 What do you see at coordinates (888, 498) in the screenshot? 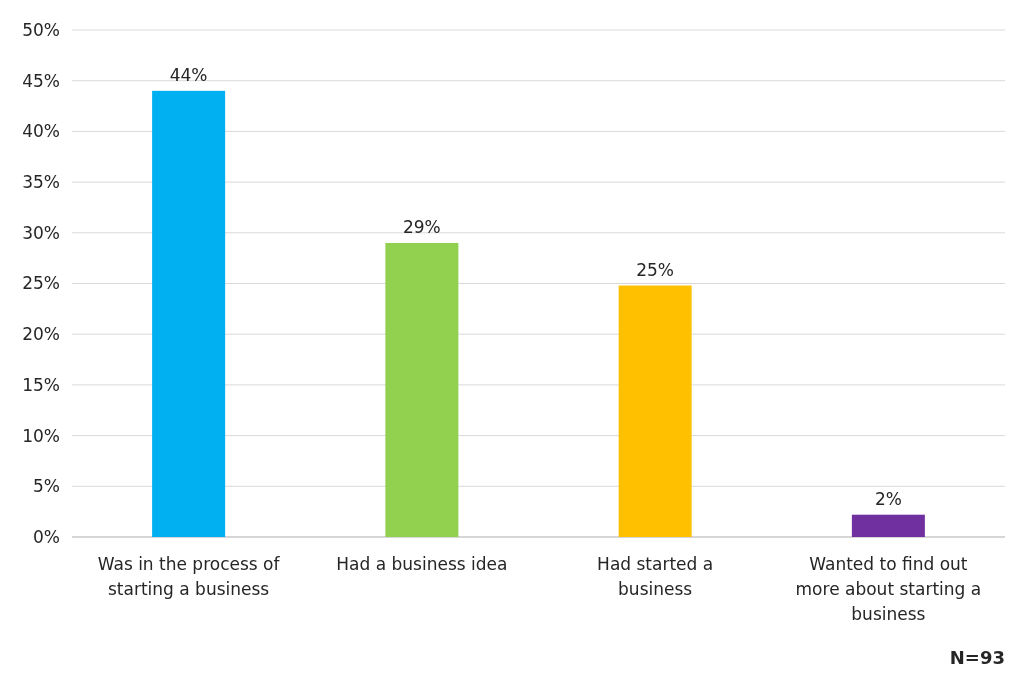
I see `data-label: 2%` at bounding box center [888, 498].